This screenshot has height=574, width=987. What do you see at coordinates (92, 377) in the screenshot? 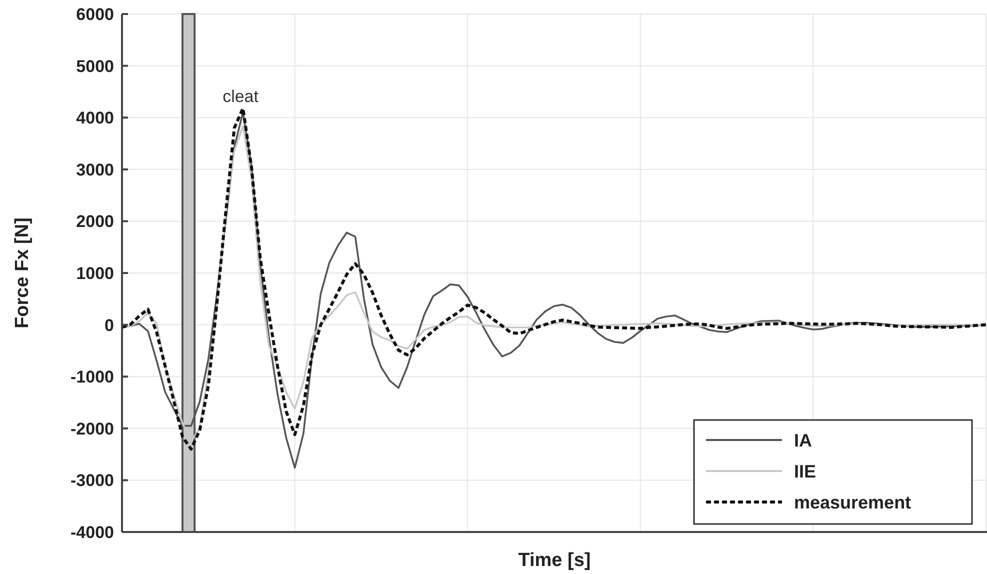
I see `y-tick-label: -1000` at bounding box center [92, 377].